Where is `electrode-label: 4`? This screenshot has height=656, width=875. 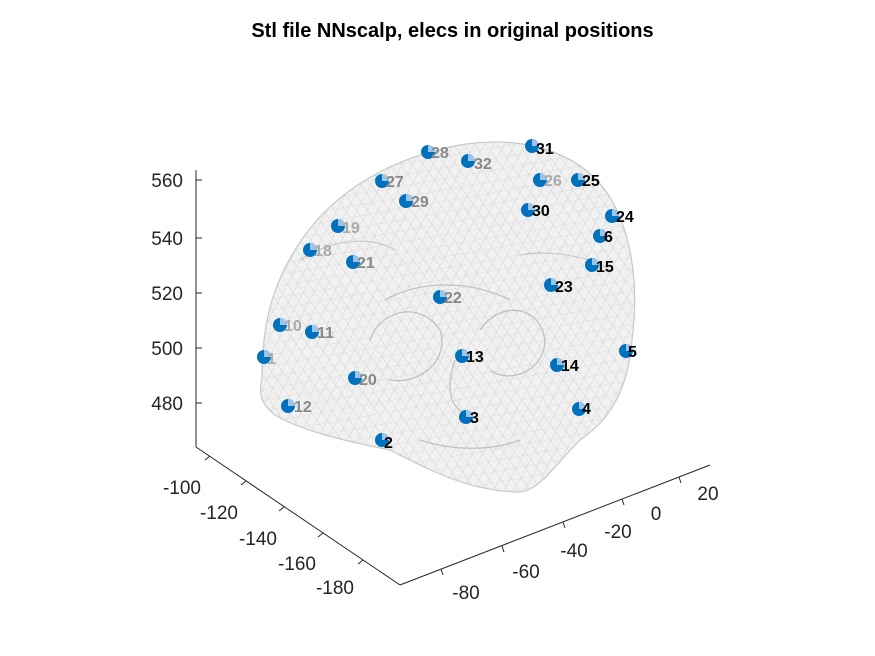 electrode-label: 4 is located at coordinates (586, 409).